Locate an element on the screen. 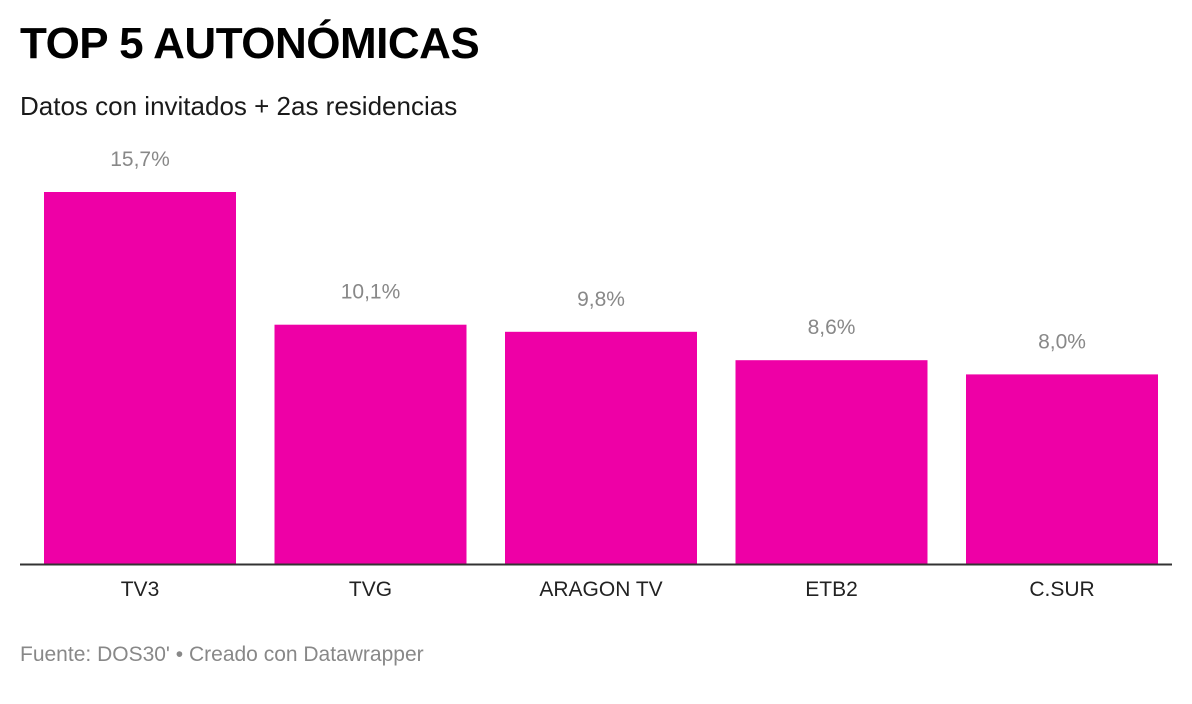 The height and width of the screenshot is (704, 1192). category-labels-group: TV3 TVG ARAGON TV ETB2 C.SUR is located at coordinates (608, 589).